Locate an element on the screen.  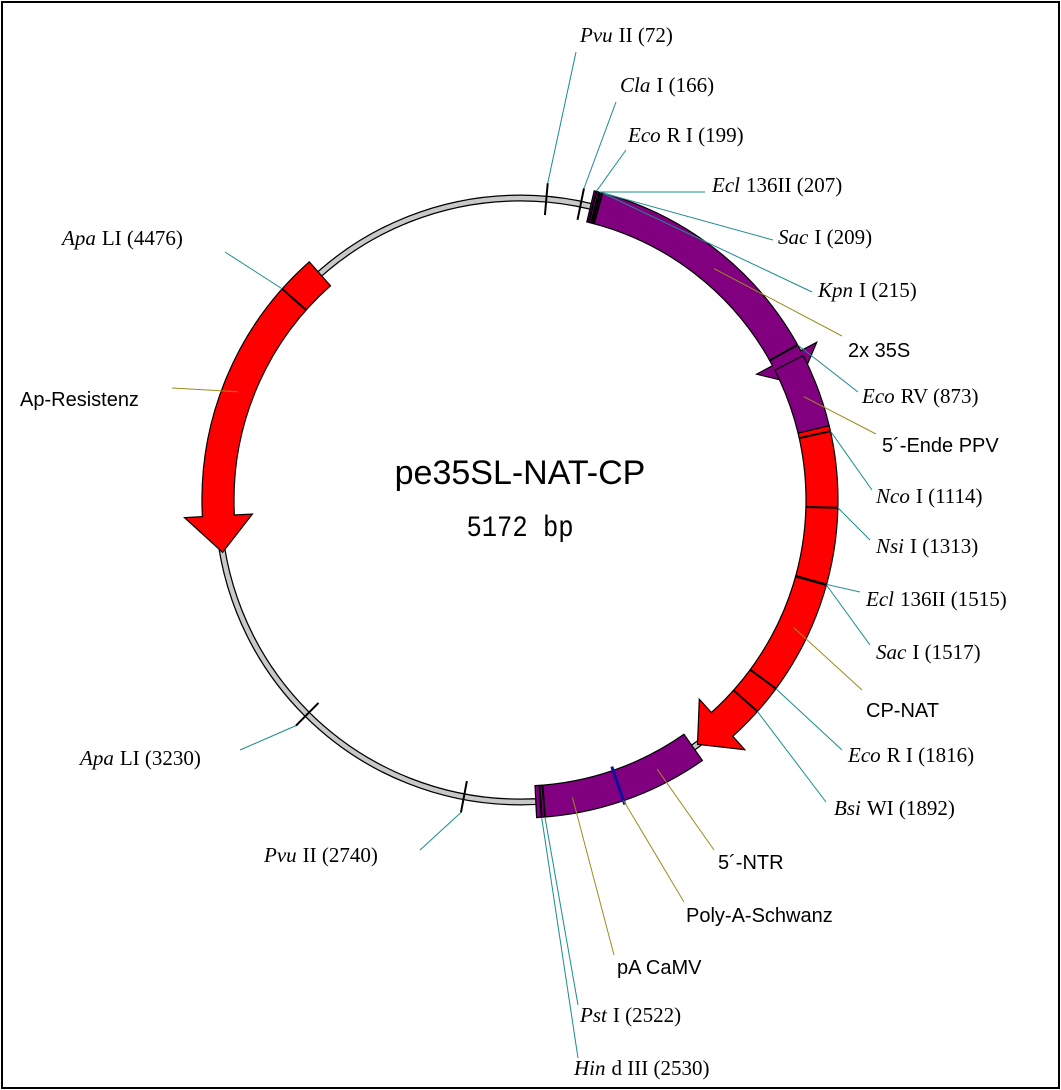
site-label: Hin d III (2530) is located at coordinates (641, 1068).